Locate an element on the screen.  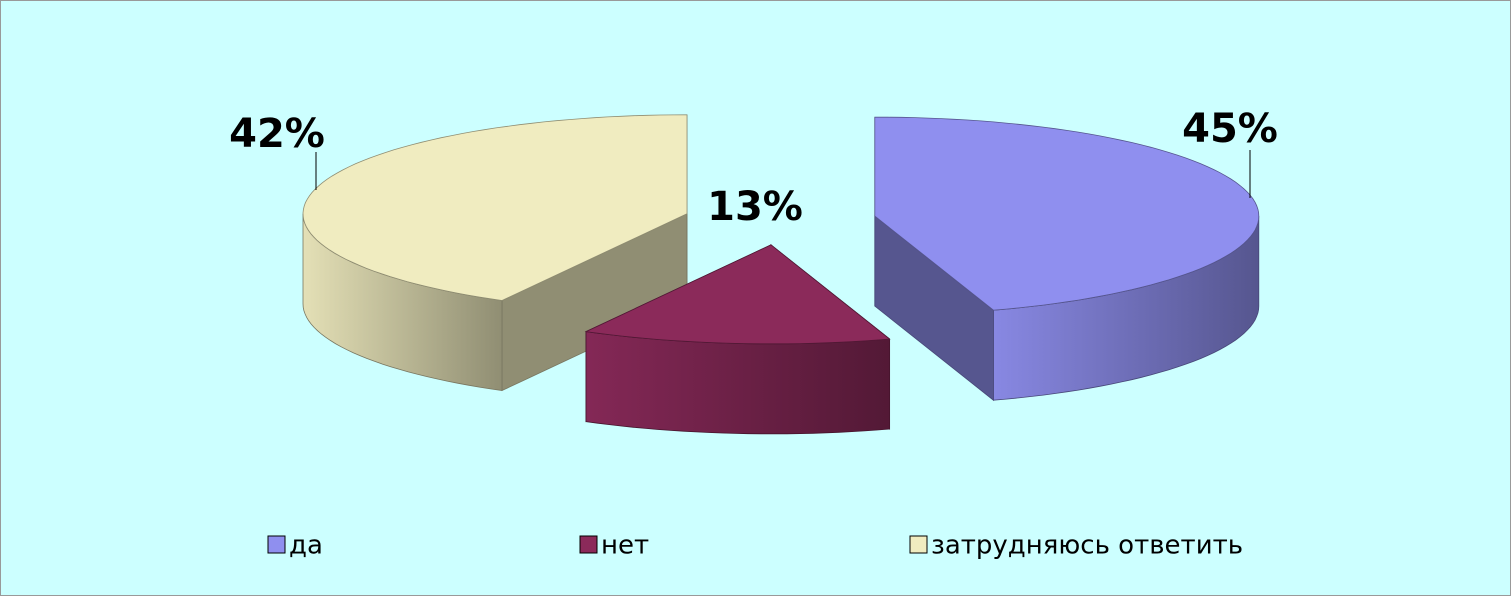
legend: да нет затрудняюсь ответить is located at coordinates (755, 546).